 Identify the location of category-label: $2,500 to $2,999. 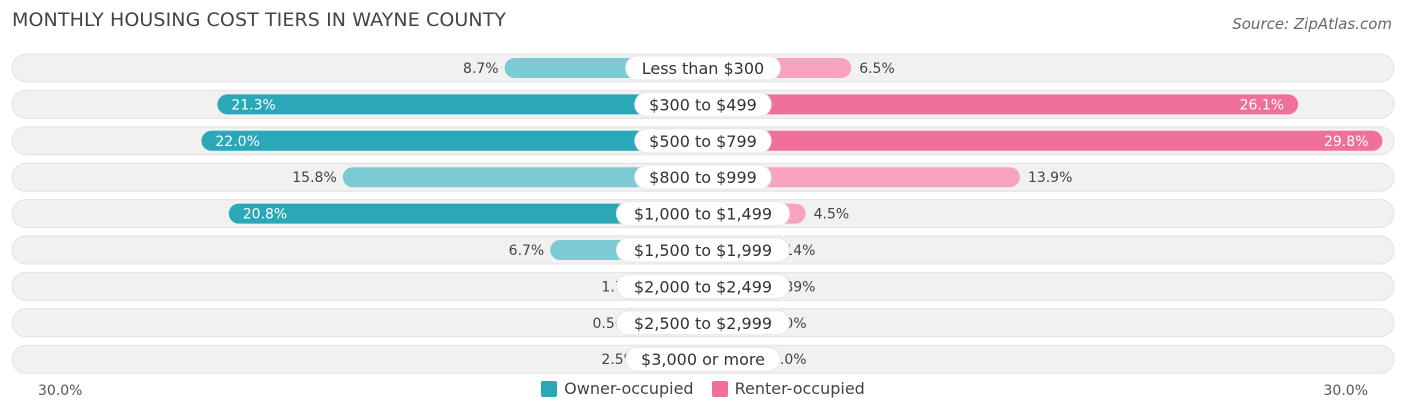
(703, 323).